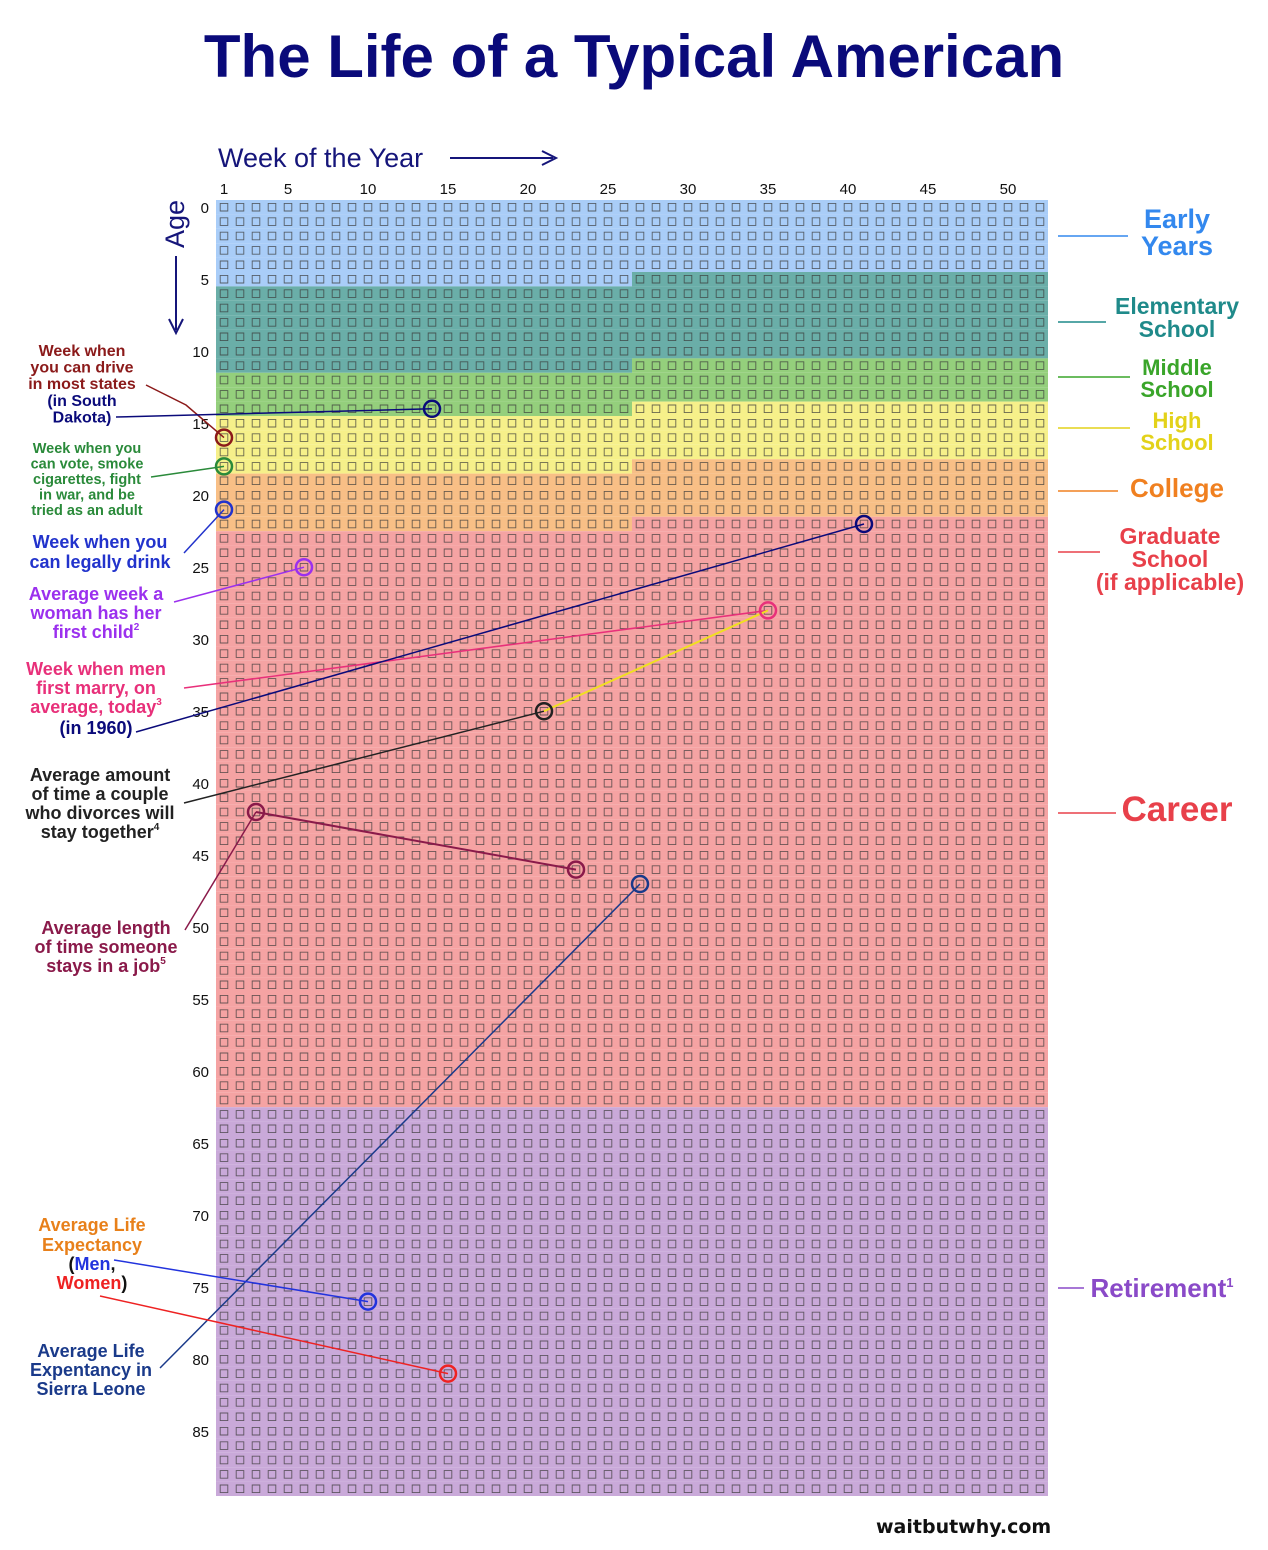 This screenshot has width=1268, height=1550. Describe the element at coordinates (200, 1000) in the screenshot. I see `y-tick-label: 55` at that location.